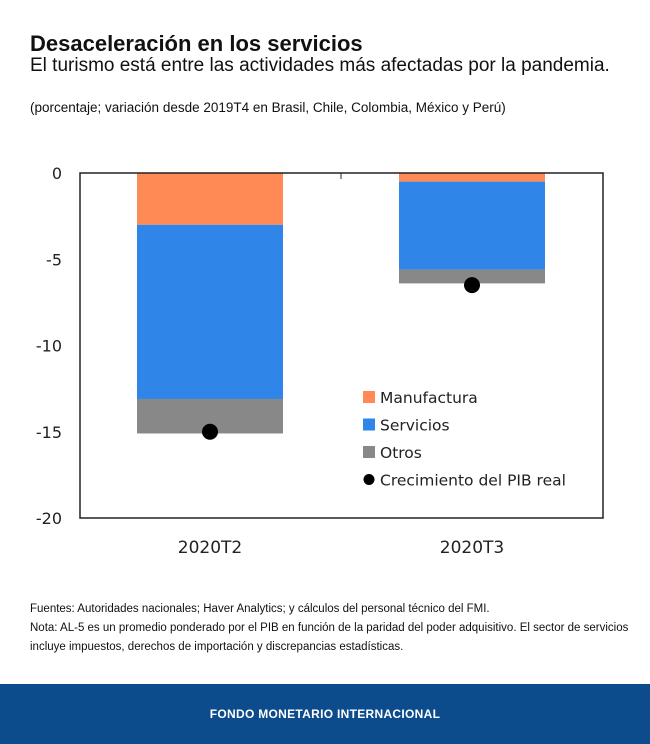  Describe the element at coordinates (49, 432) in the screenshot. I see `y-tick-label: -15` at that location.